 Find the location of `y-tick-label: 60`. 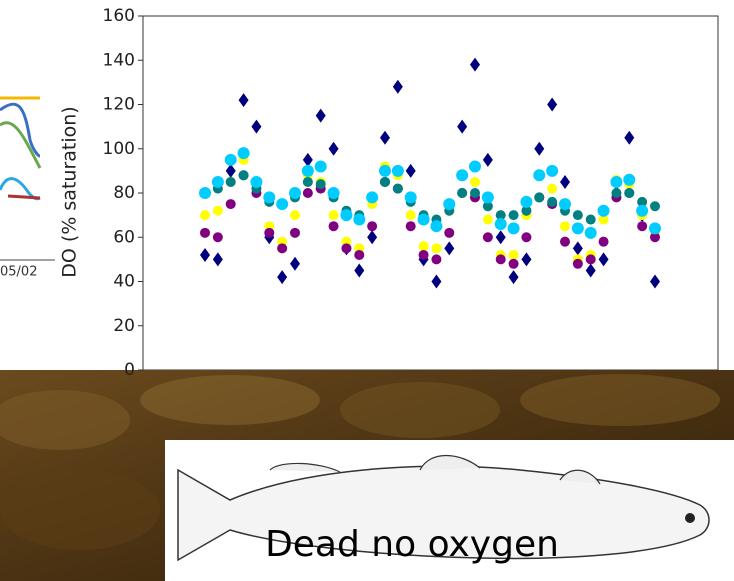

y-tick-label: 60 is located at coordinates (124, 237).